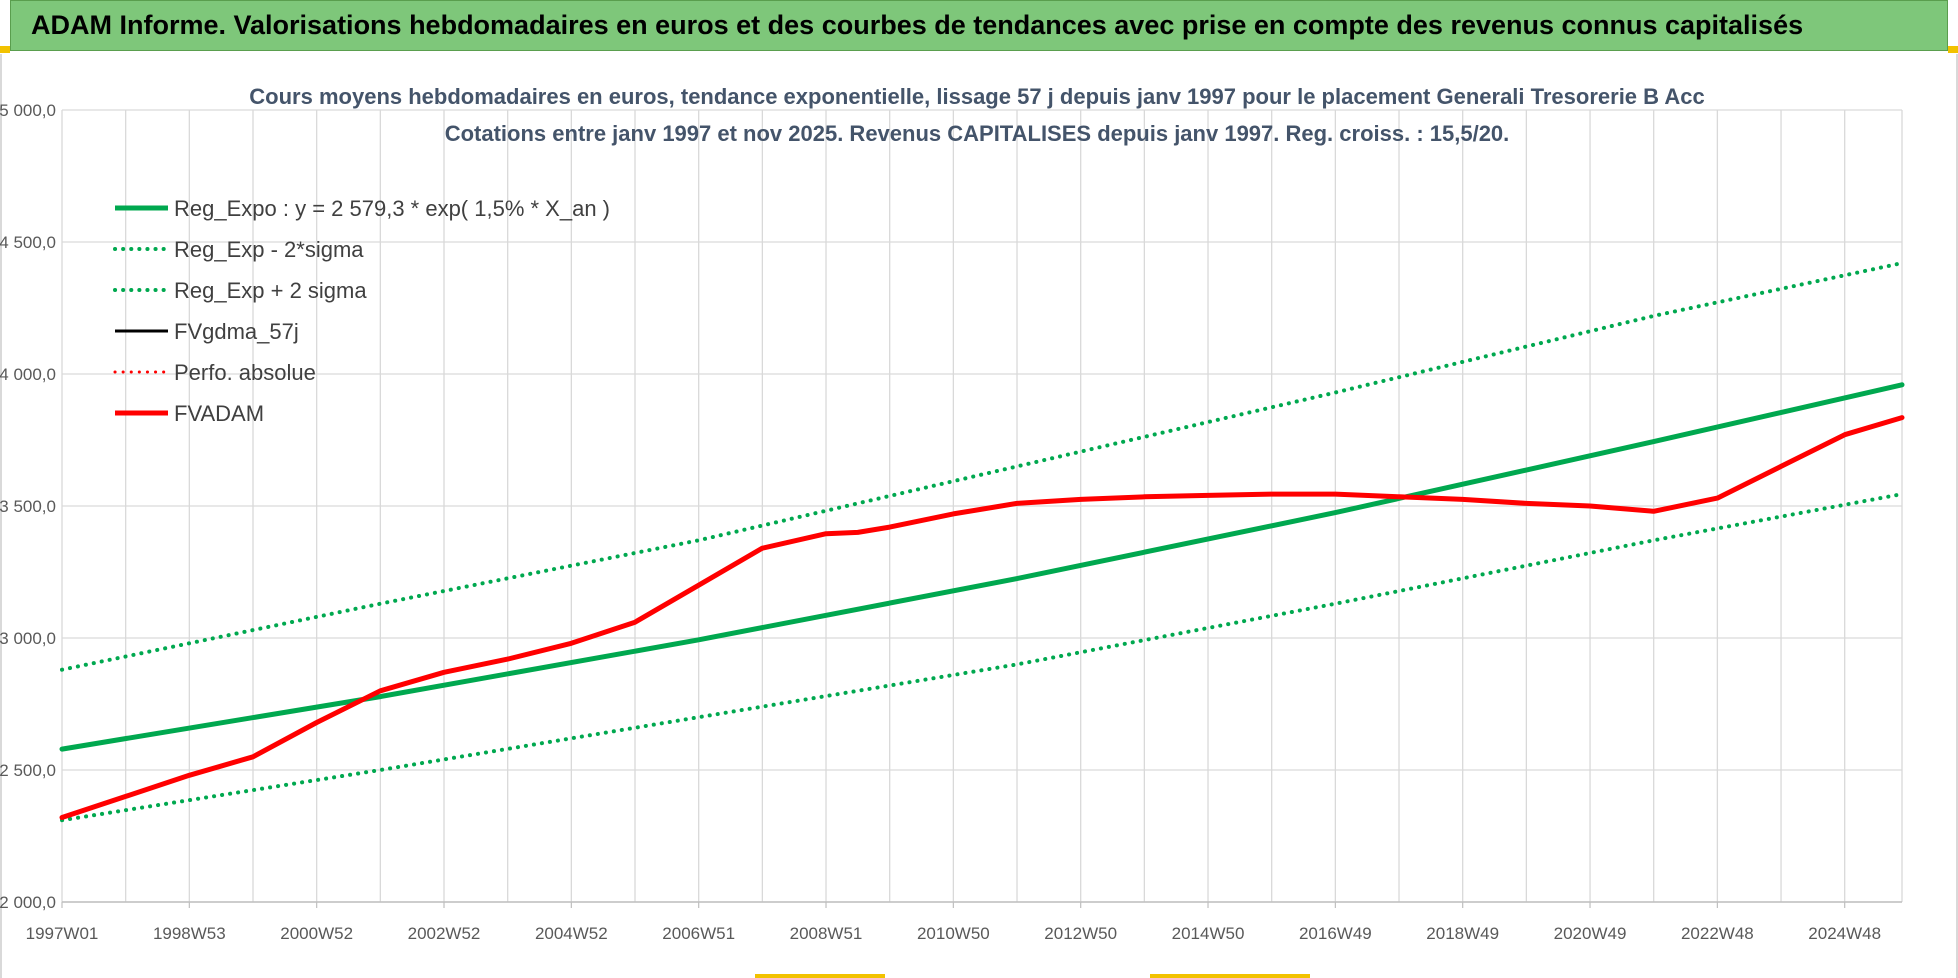  What do you see at coordinates (1080, 933) in the screenshot?
I see `x-tick-label: 2012W50` at bounding box center [1080, 933].